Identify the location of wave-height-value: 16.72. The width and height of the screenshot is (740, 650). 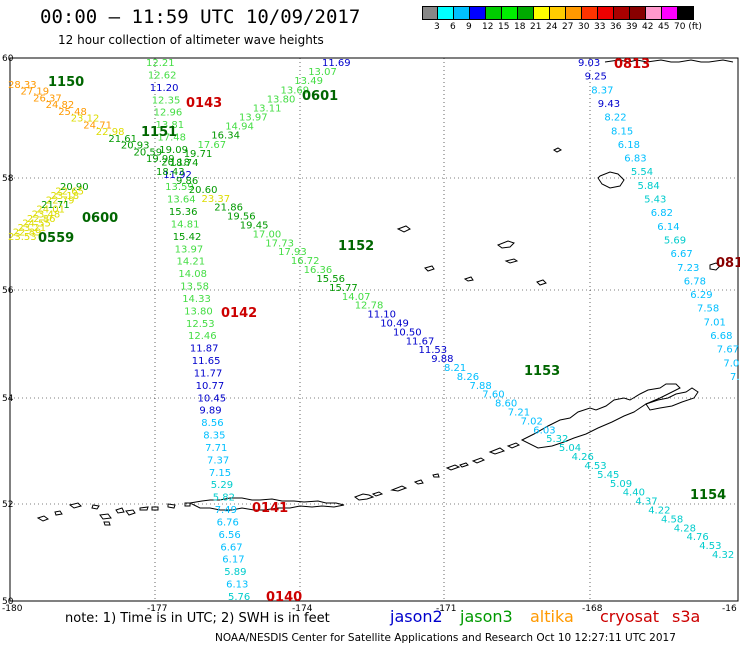
(305, 261).